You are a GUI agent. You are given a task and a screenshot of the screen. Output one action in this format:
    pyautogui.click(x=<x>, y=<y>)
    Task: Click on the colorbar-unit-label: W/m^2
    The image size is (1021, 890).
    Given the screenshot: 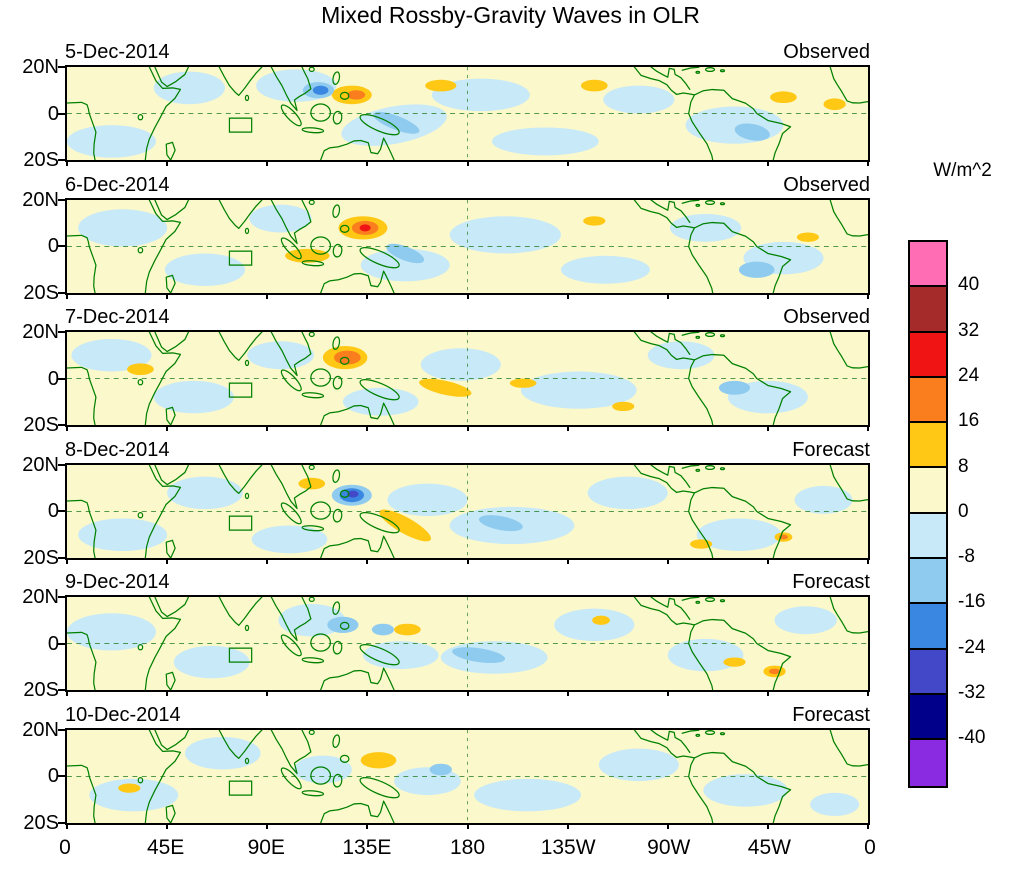 What is the action you would take?
    pyautogui.click(x=962, y=170)
    